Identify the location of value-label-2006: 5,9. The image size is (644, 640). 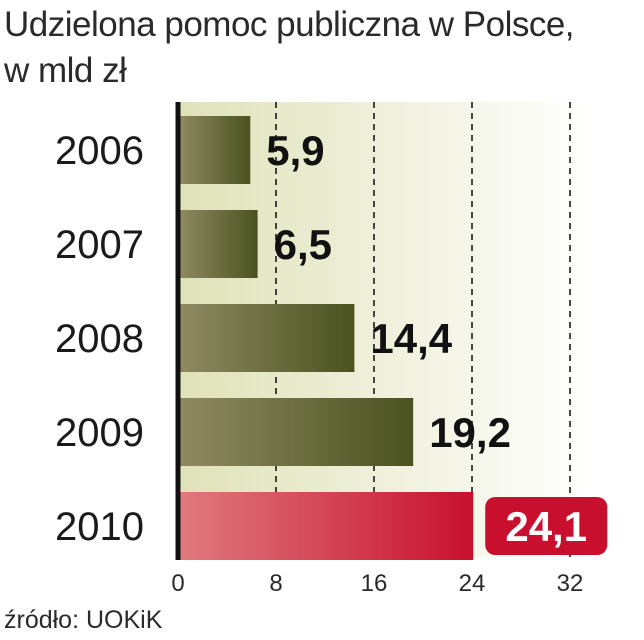
(295, 150).